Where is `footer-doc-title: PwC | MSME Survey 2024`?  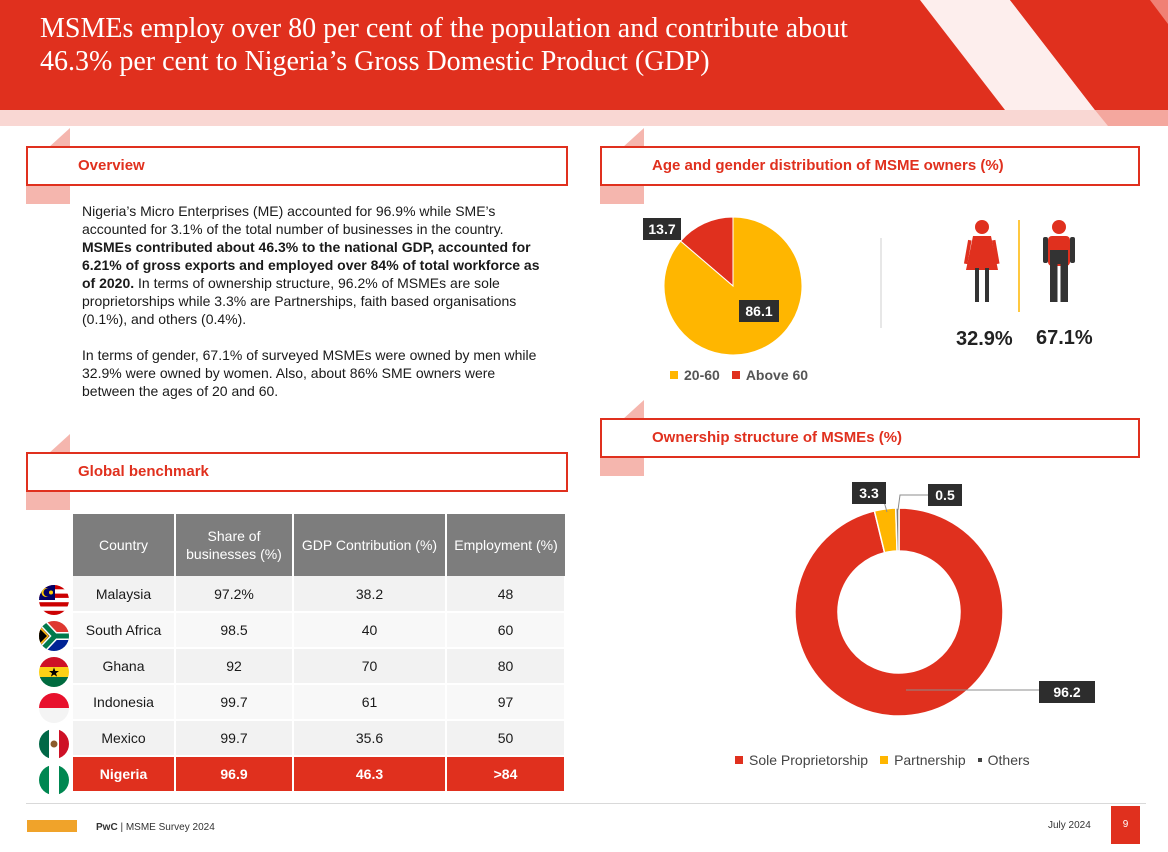 footer-doc-title: PwC | MSME Survey 2024 is located at coordinates (155, 827).